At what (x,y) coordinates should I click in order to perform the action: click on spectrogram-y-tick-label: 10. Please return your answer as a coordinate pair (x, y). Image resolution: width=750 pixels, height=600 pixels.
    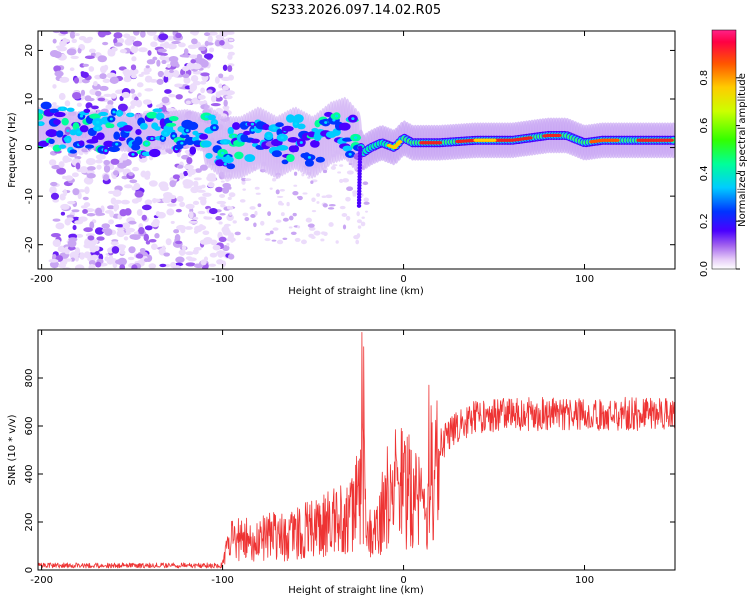
    Looking at the image, I should click on (29, 99).